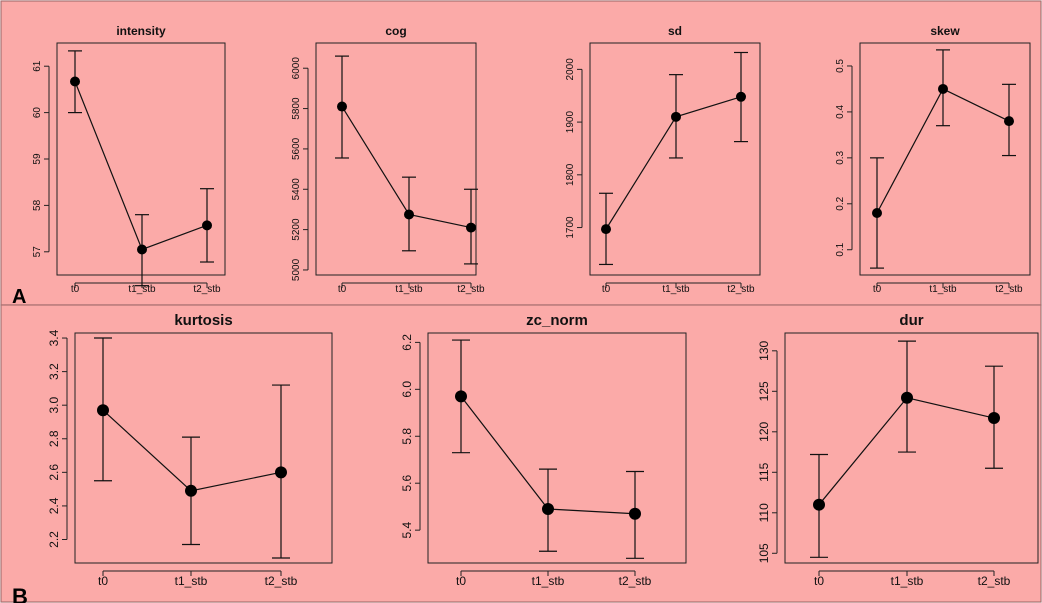 The image size is (1042, 603). Describe the element at coordinates (945, 31) in the screenshot. I see `chart-title: skew` at that location.